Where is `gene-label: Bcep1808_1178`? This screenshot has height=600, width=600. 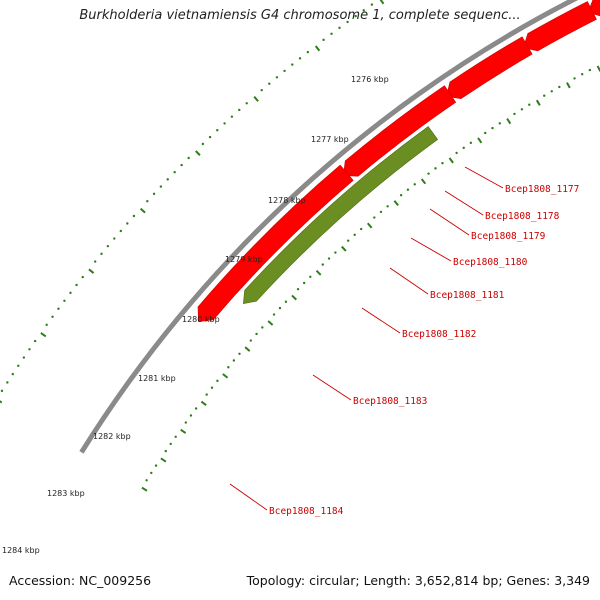 gene-label: Bcep1808_1178 is located at coordinates (522, 216).